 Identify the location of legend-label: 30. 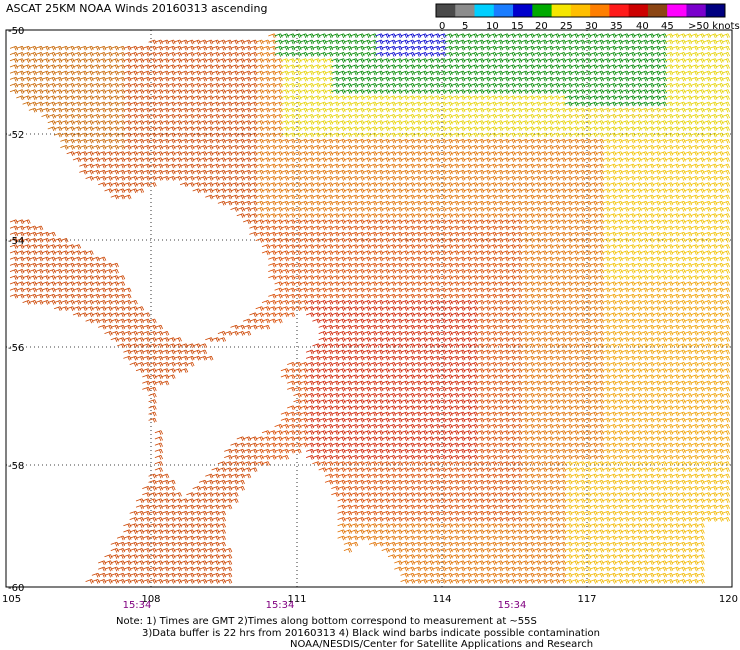
(591, 25).